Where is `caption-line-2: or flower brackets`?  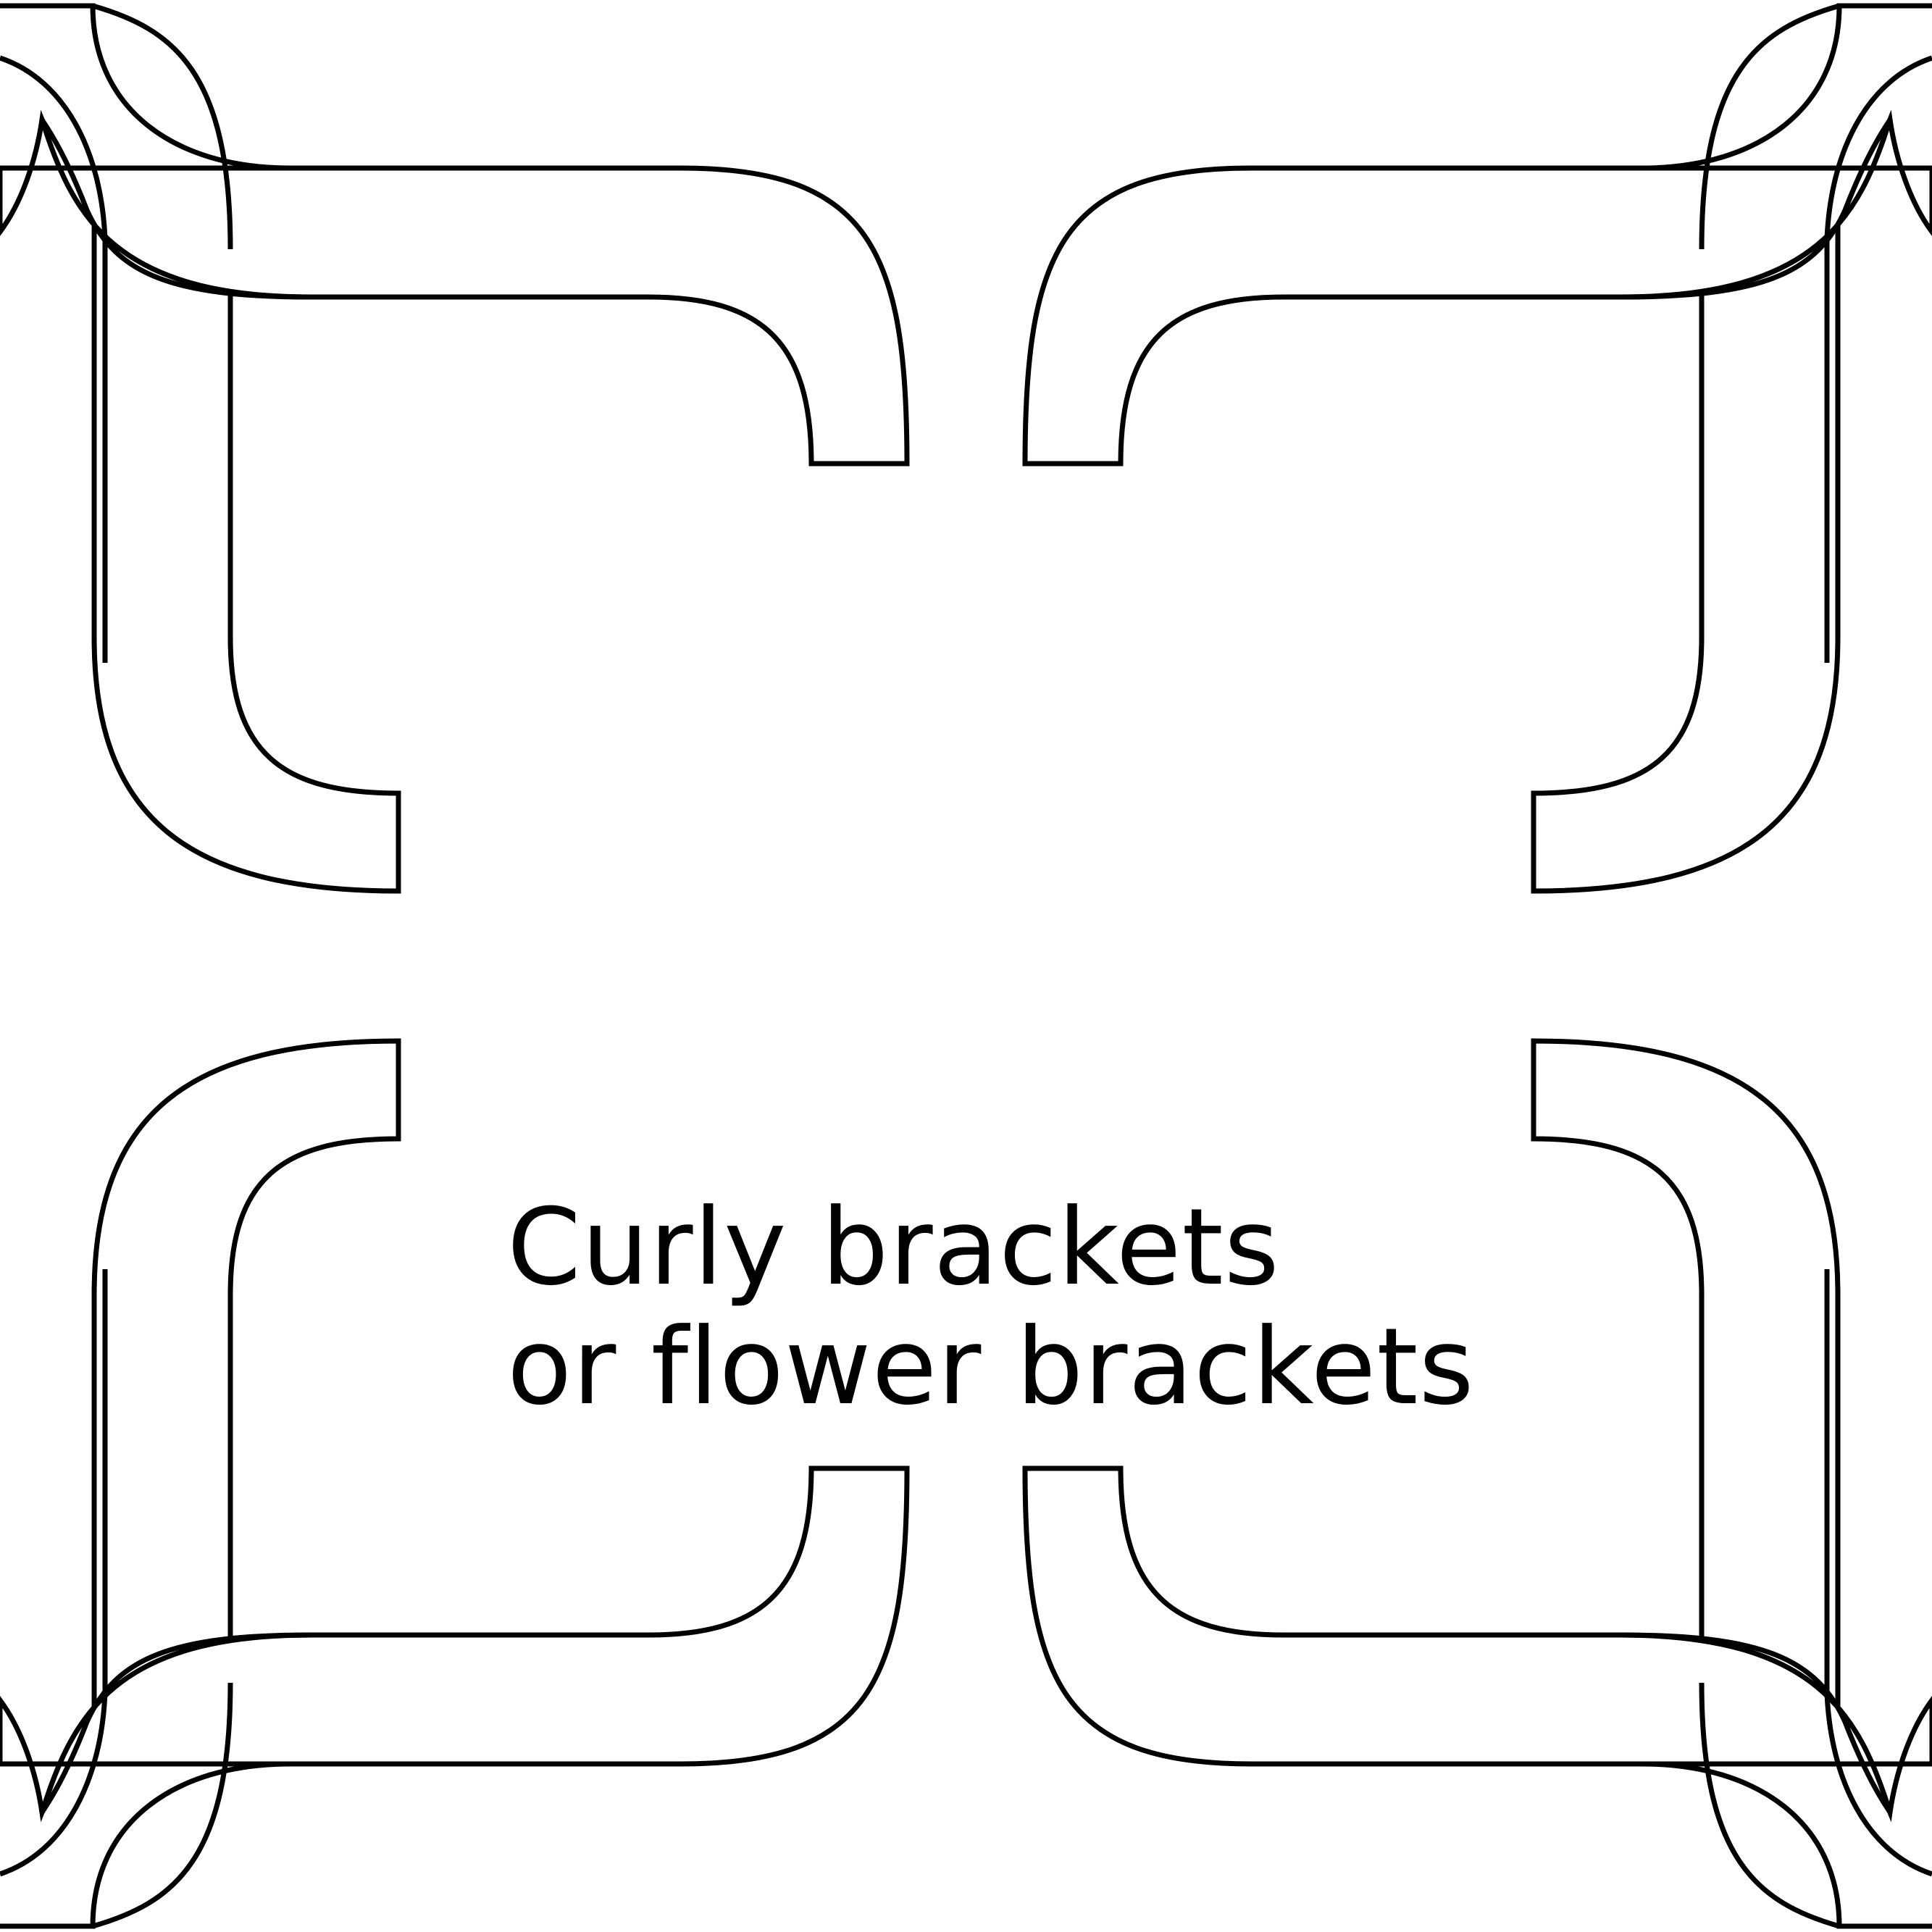 caption-line-2: or flower brackets is located at coordinates (991, 1367).